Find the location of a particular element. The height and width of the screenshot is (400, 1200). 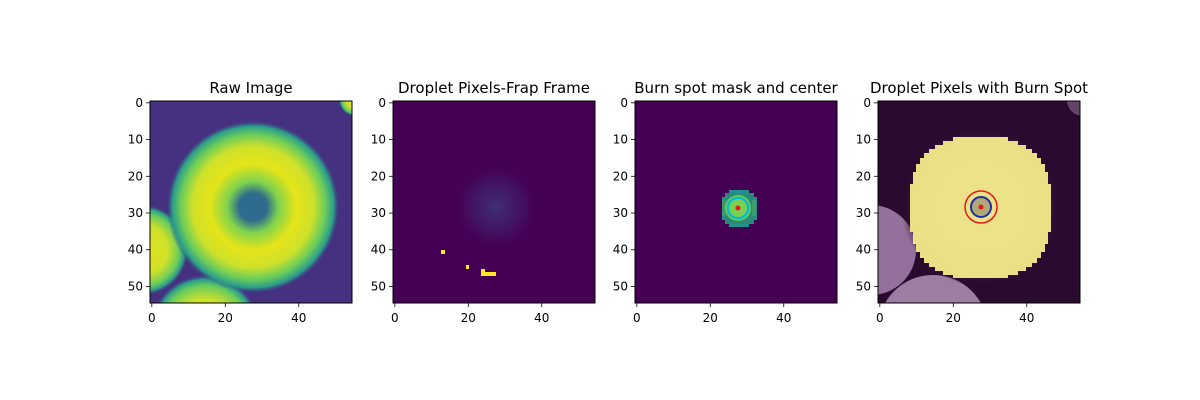

faint-blob is located at coordinates (496, 207).